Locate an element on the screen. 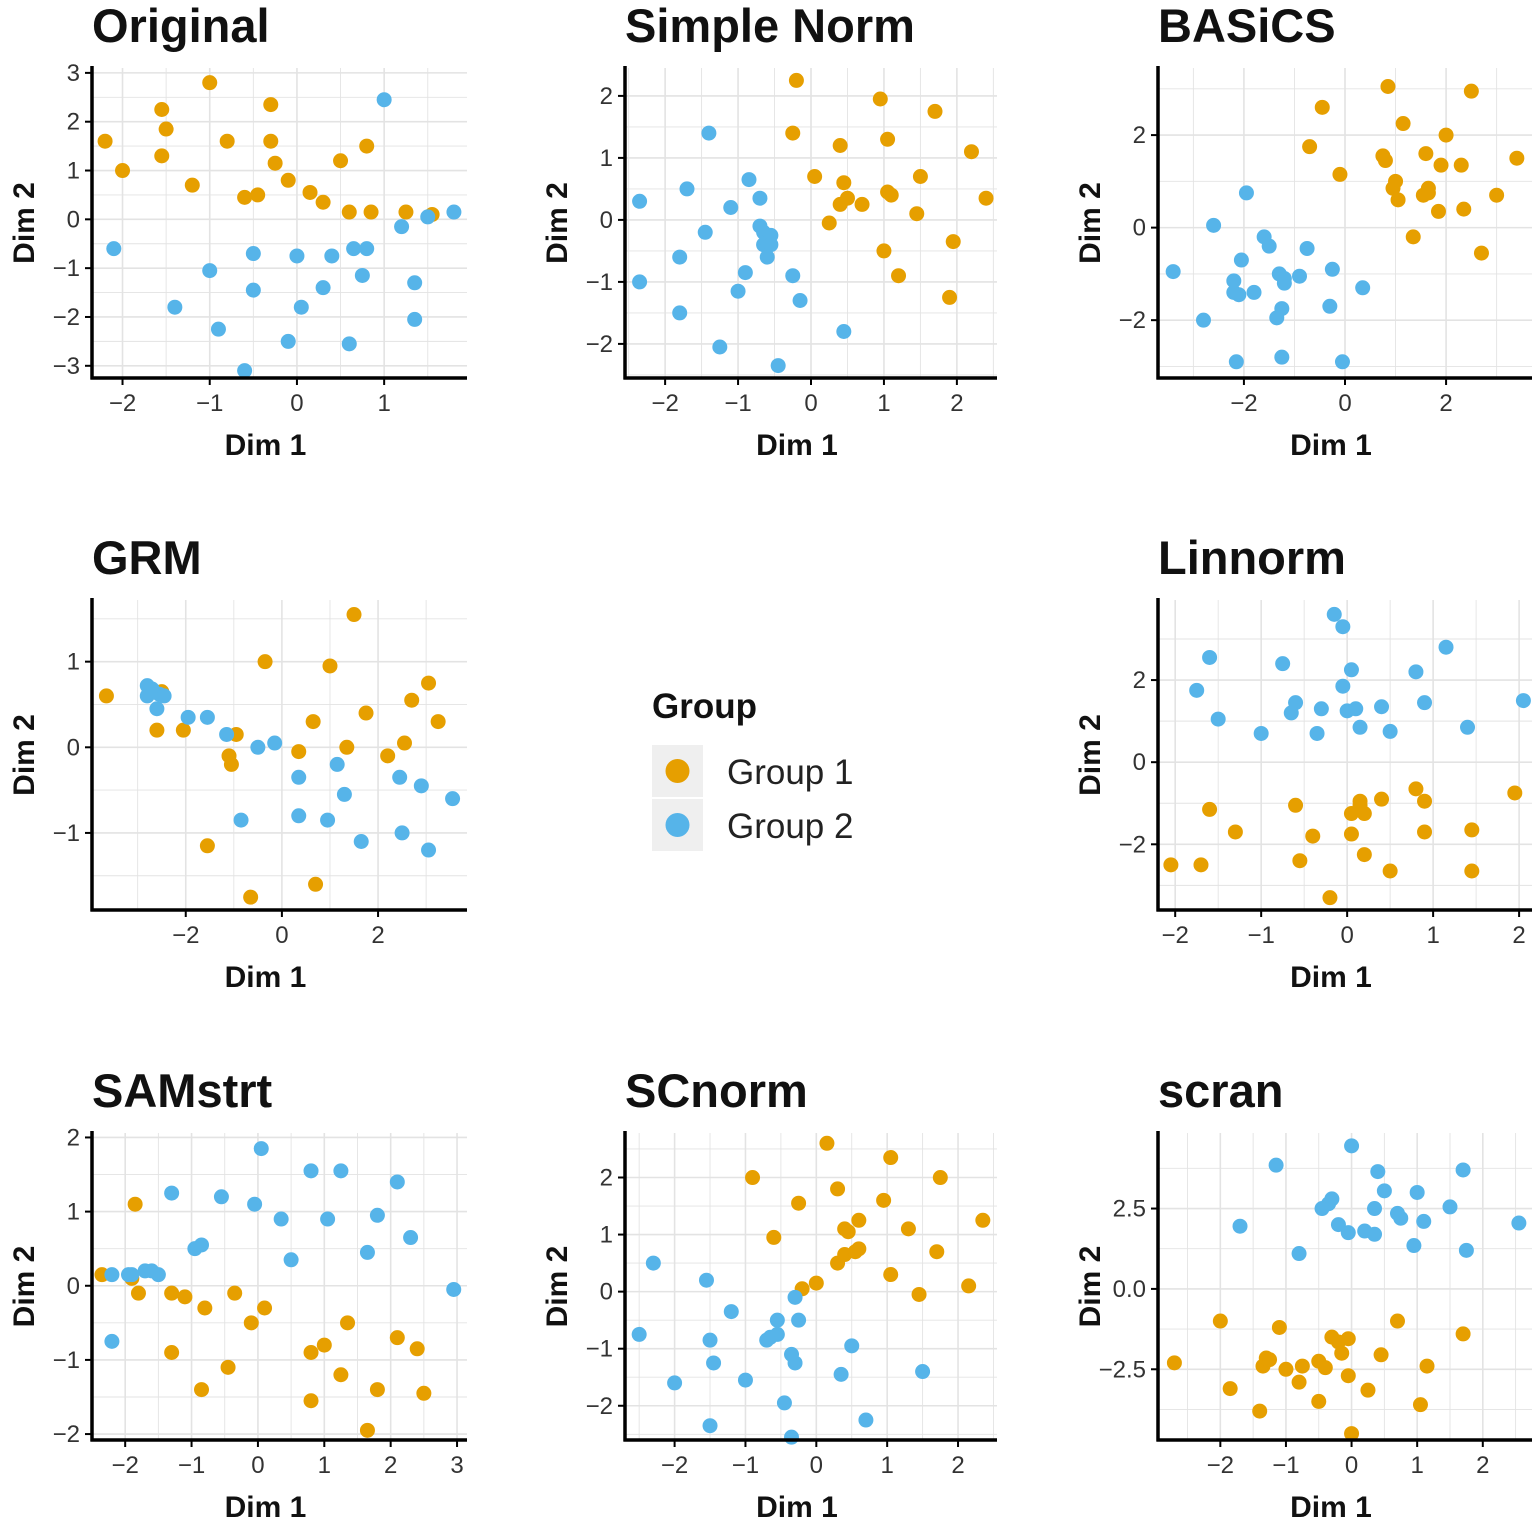 The image size is (1535, 1527). y-tick-label: 3 is located at coordinates (73, 73).